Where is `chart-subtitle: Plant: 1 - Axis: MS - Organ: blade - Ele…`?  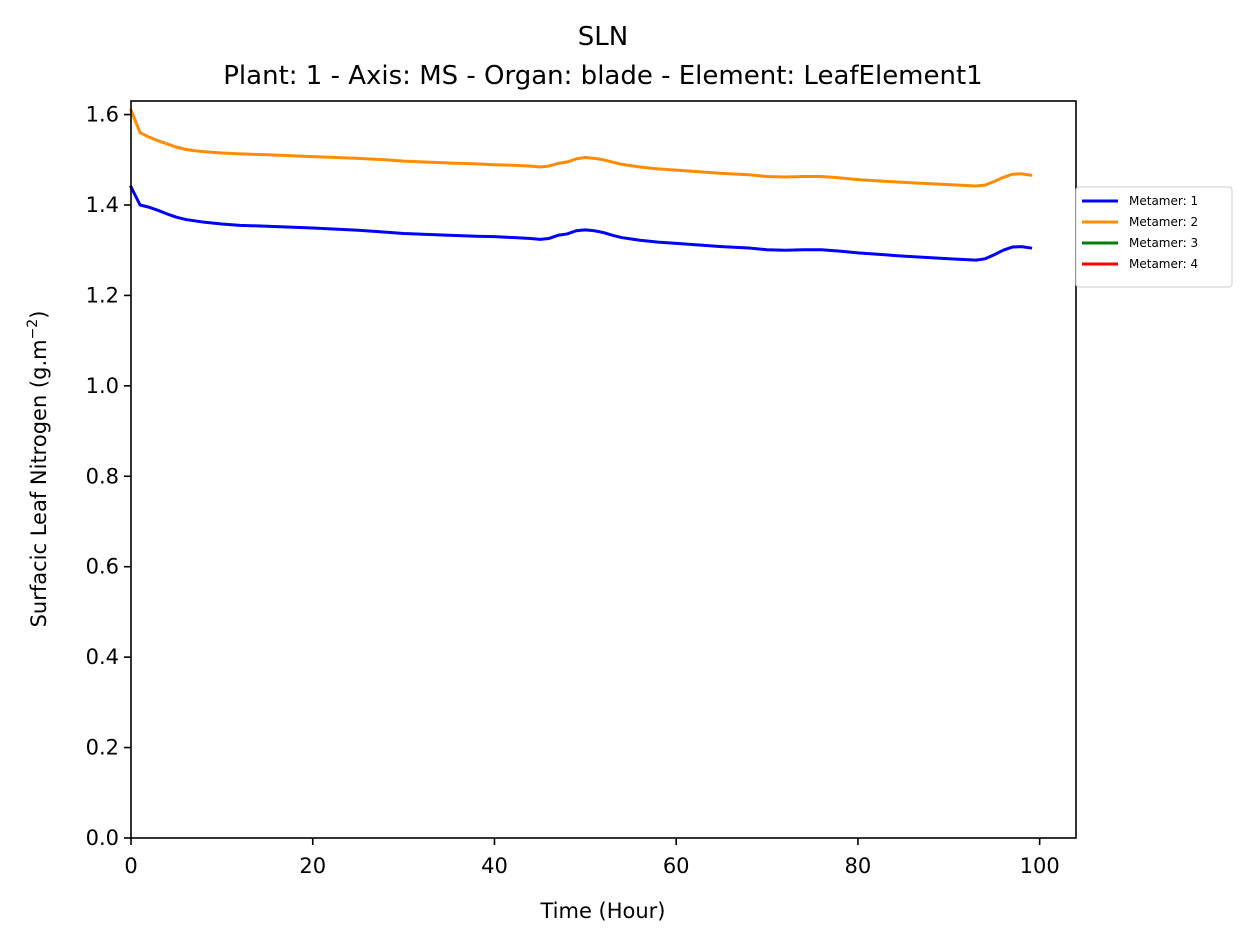 chart-subtitle: Plant: 1 - Axis: MS - Organ: blade - Ele… is located at coordinates (602, 76).